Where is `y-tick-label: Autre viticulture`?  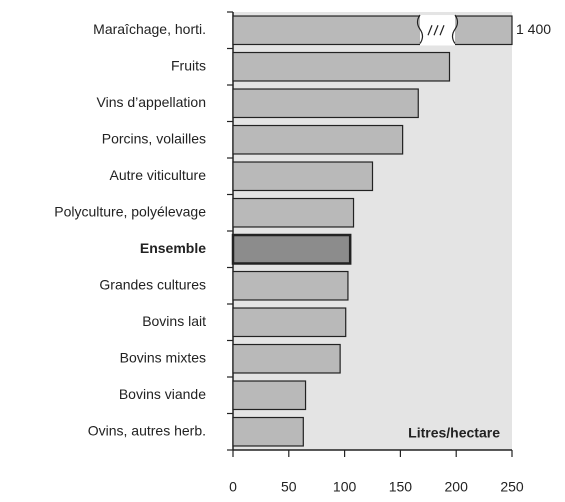
y-tick-label: Autre viticulture is located at coordinates (158, 175).